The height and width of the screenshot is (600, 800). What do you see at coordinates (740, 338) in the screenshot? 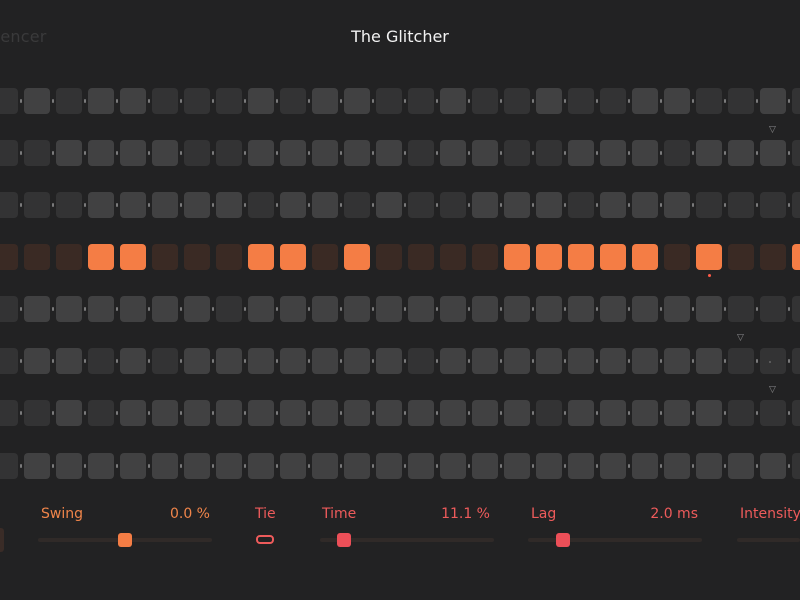
I see `length-marker-icon: ▽` at bounding box center [740, 338].